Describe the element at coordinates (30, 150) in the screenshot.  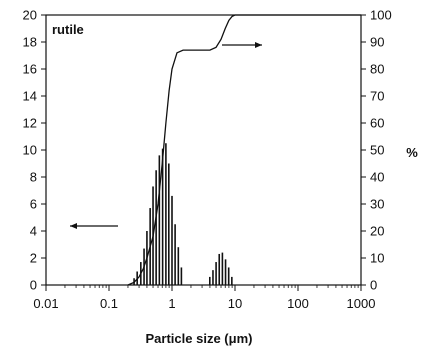
I see `y-left-tick-label: 10` at that location.